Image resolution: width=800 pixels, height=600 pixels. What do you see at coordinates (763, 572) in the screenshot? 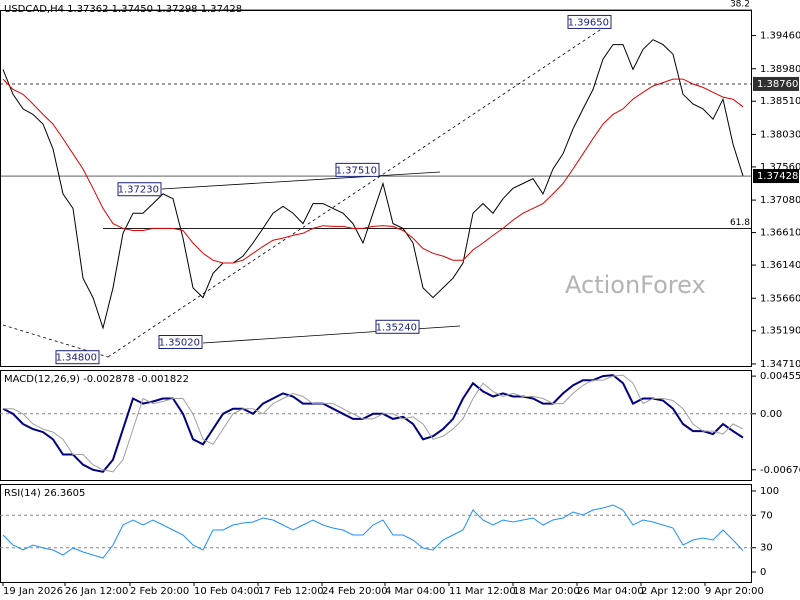
I see `y-tick-label: 0` at bounding box center [763, 572].